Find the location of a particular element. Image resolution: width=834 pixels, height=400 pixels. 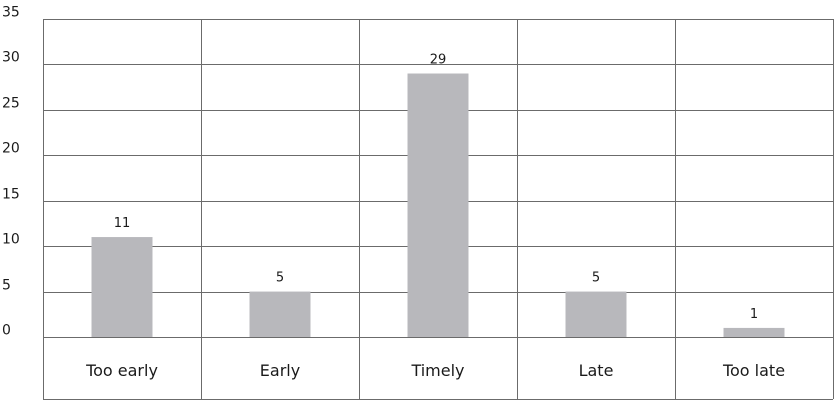

data-label: 29 is located at coordinates (438, 60).